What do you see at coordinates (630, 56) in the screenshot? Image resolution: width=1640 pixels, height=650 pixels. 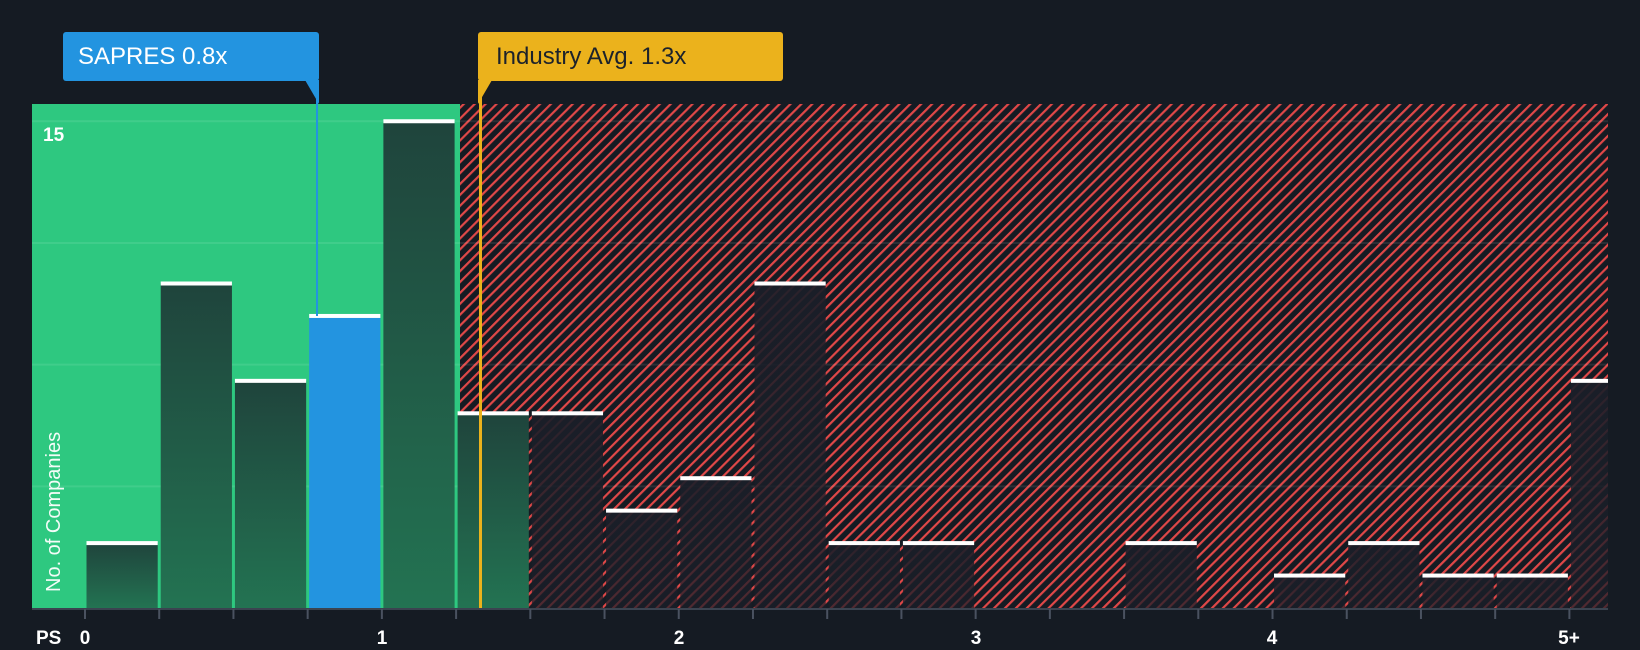 I see `industry-avg-callout: Industry Avg. 1.3x` at bounding box center [630, 56].